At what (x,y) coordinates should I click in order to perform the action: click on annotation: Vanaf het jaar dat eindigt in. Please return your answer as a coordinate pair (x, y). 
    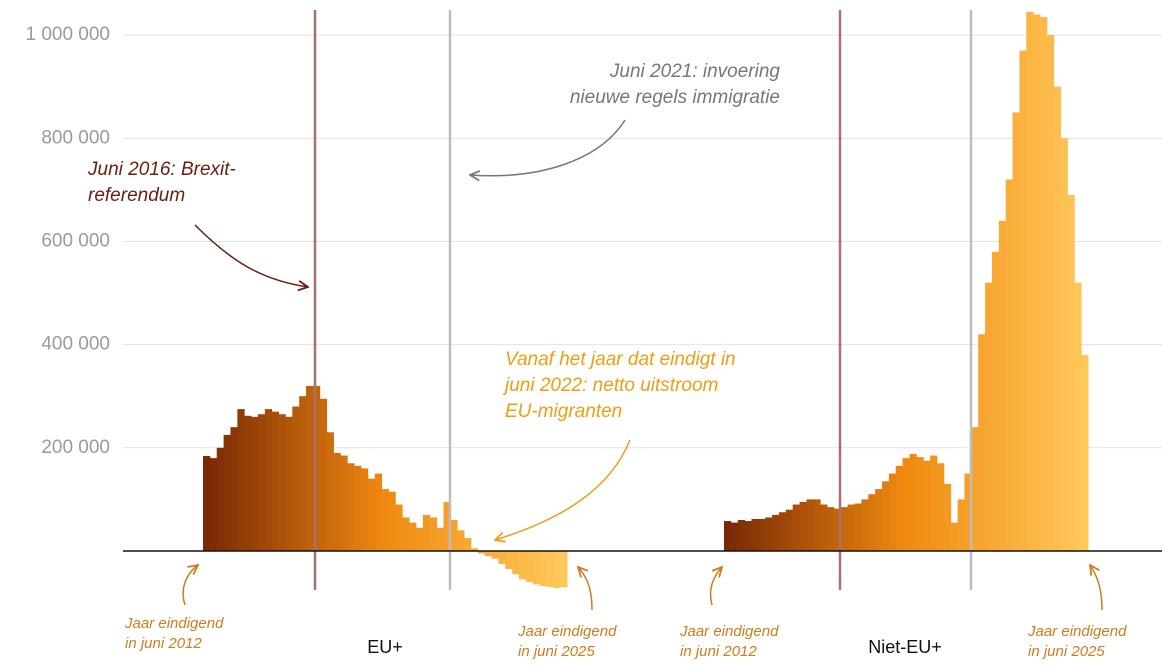
    Looking at the image, I should click on (620, 359).